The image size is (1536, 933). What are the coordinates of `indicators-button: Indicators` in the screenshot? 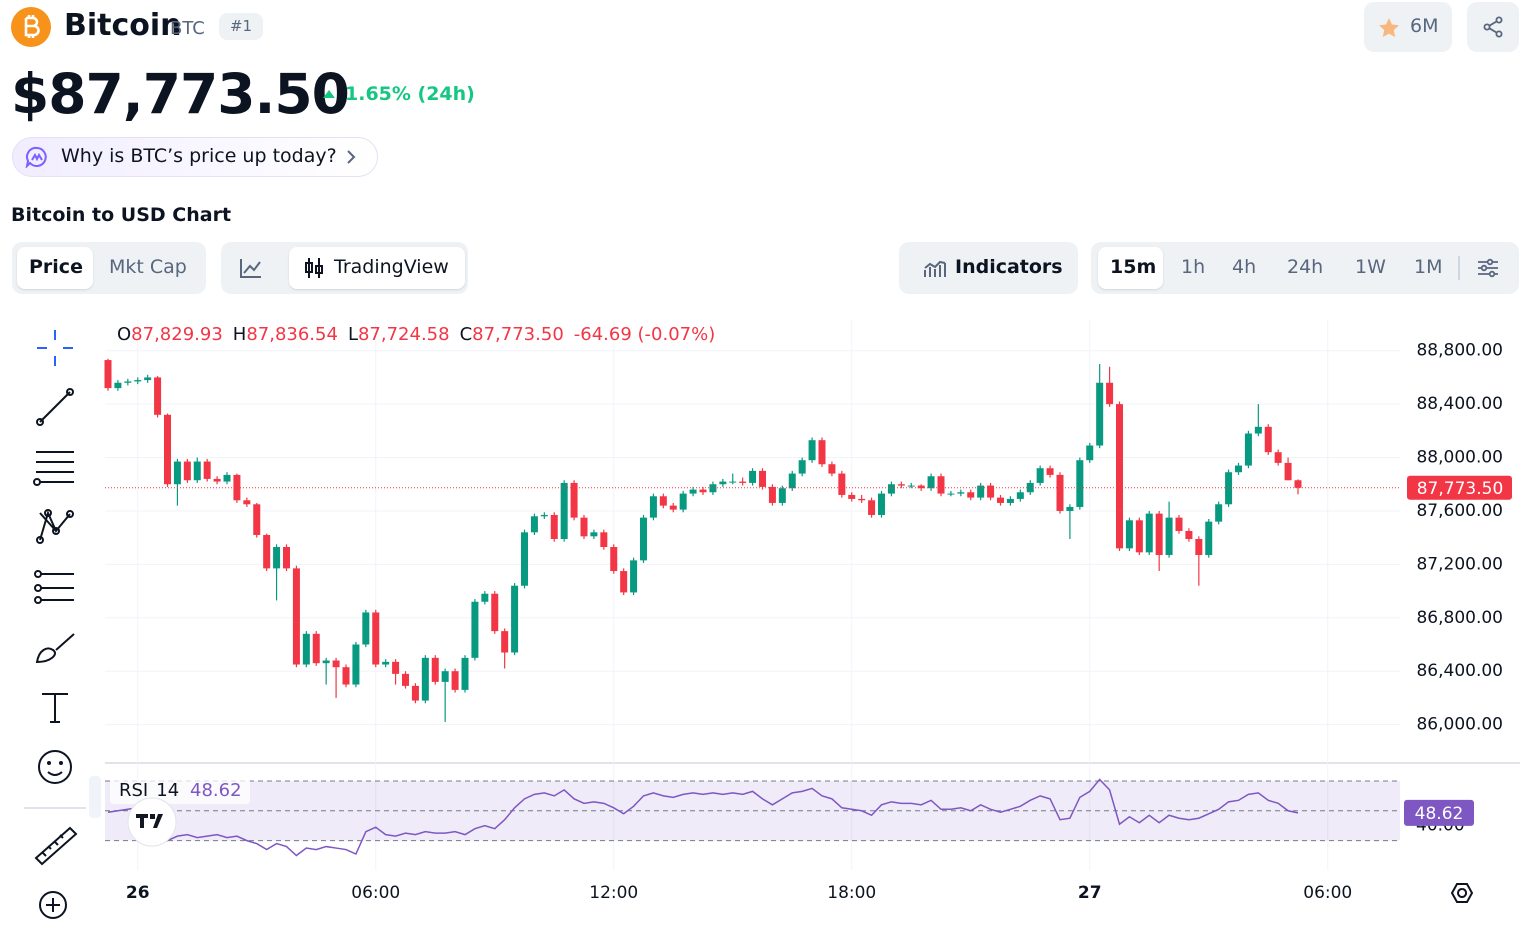 It's located at (988, 268).